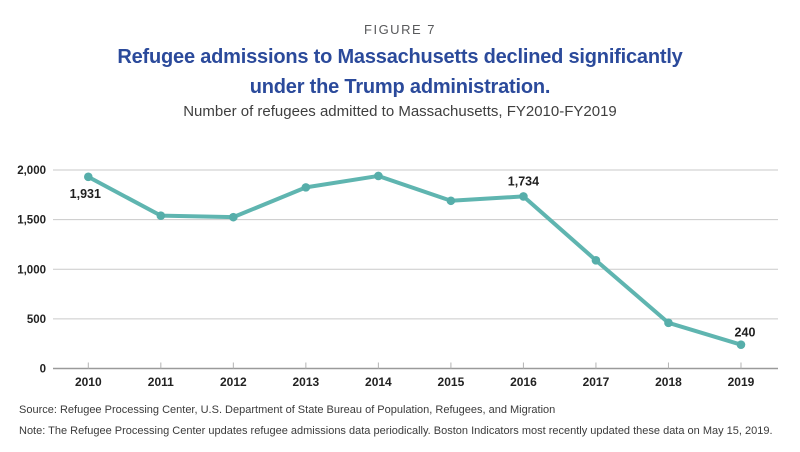 The width and height of the screenshot is (800, 452). What do you see at coordinates (88, 382) in the screenshot?
I see `x-tick-label: 2010` at bounding box center [88, 382].